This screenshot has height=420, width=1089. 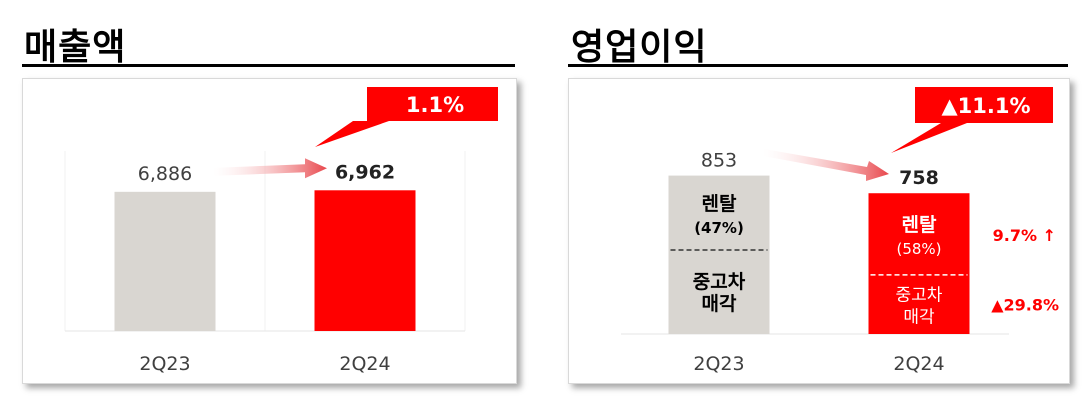 I want to click on segment-label-usedcar-line2-2Q23: 매각, so click(x=719, y=304).